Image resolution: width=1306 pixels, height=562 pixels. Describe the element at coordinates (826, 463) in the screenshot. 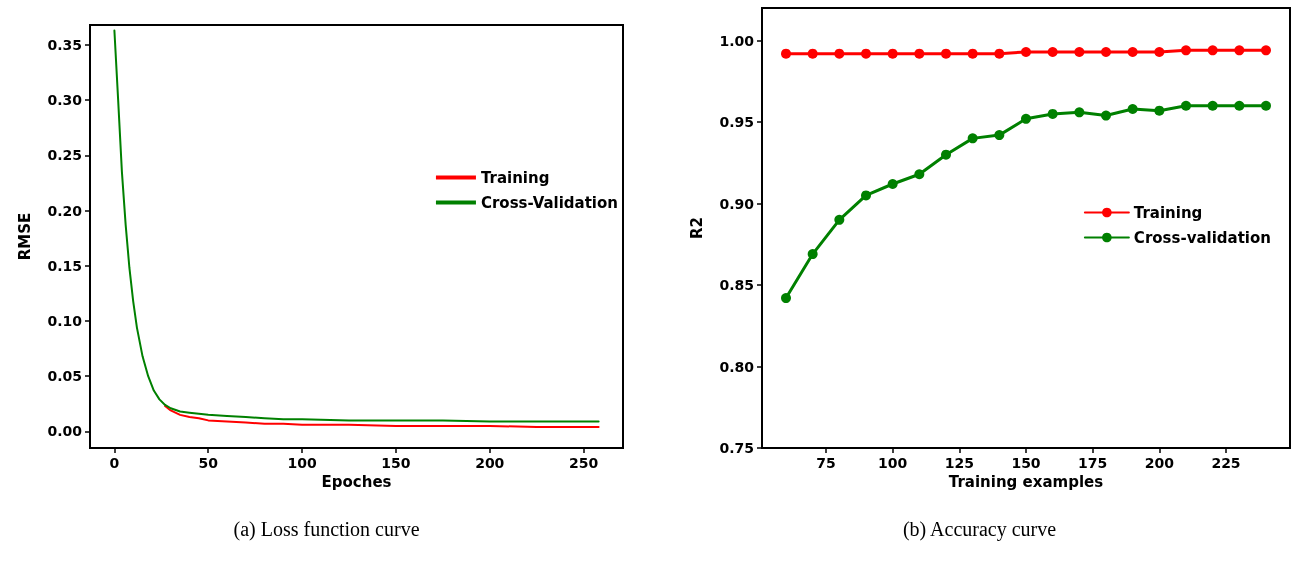

I see `x-tick-label: 75` at that location.